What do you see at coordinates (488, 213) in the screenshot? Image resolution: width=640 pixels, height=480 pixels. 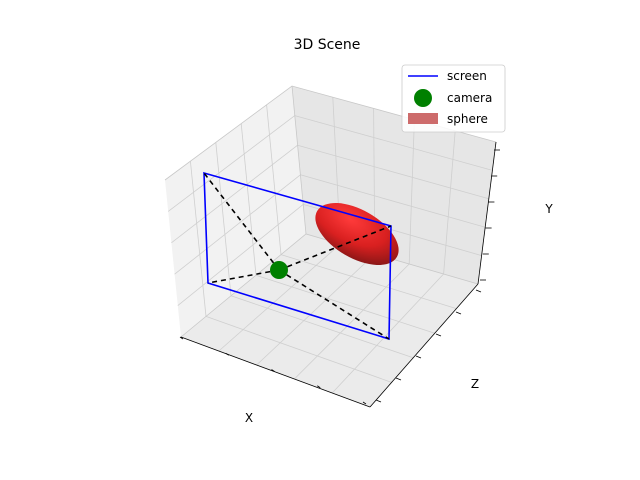 I see `y-axis` at bounding box center [488, 213].